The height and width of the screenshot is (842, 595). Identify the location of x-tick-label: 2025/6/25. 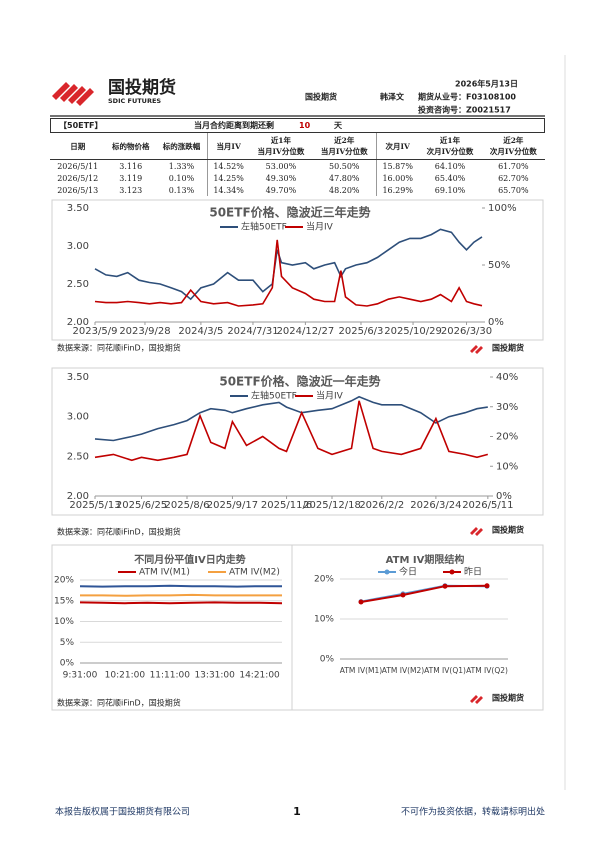
(141, 505).